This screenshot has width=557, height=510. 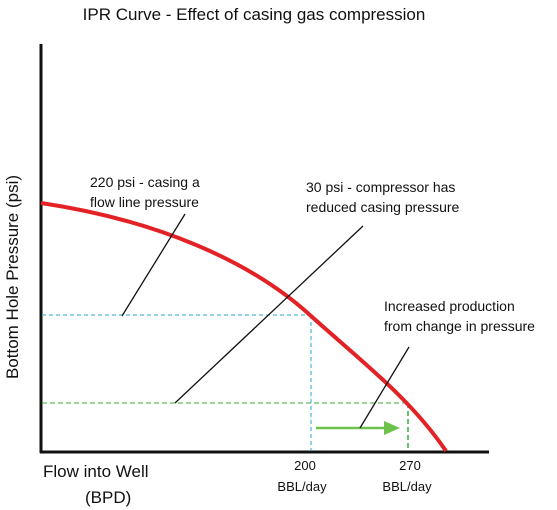 I want to click on x-axis-label-unit: (BPD), so click(x=108, y=497).